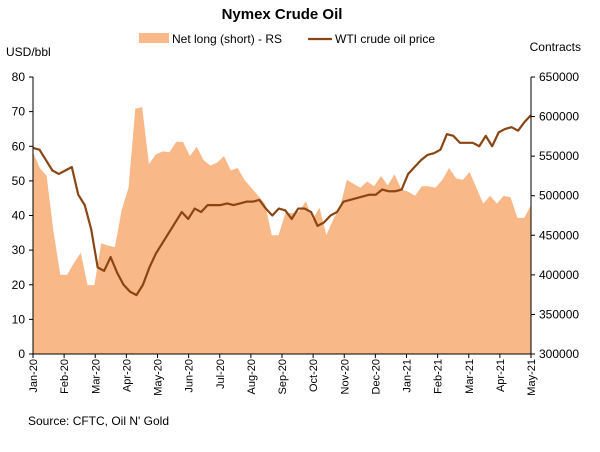  What do you see at coordinates (19, 319) in the screenshot?
I see `left-tick-label: 10` at bounding box center [19, 319].